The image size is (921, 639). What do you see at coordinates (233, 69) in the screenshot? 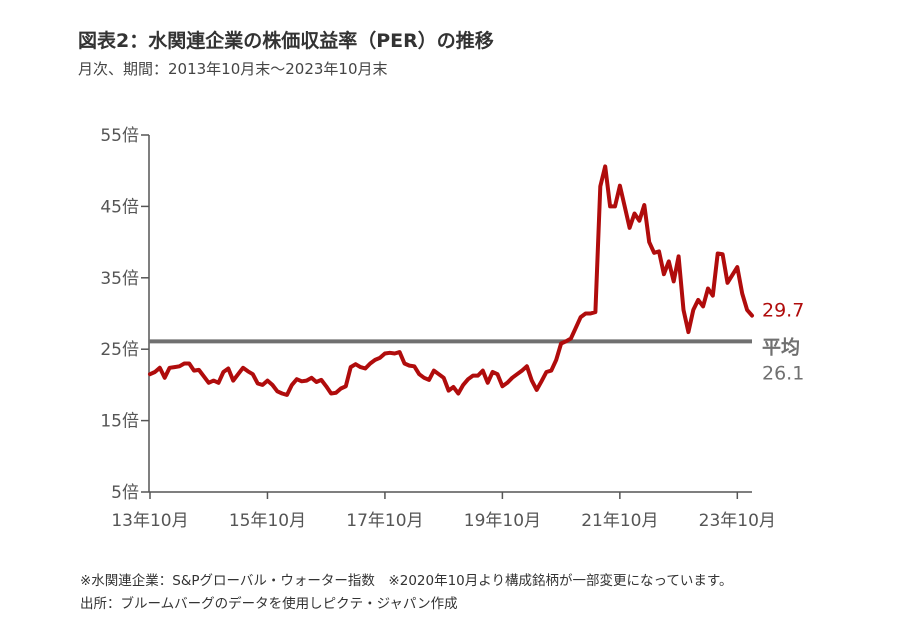
I see `chart-subtitle: 月次、期間：2013年10月末～2023年10月末` at bounding box center [233, 69].